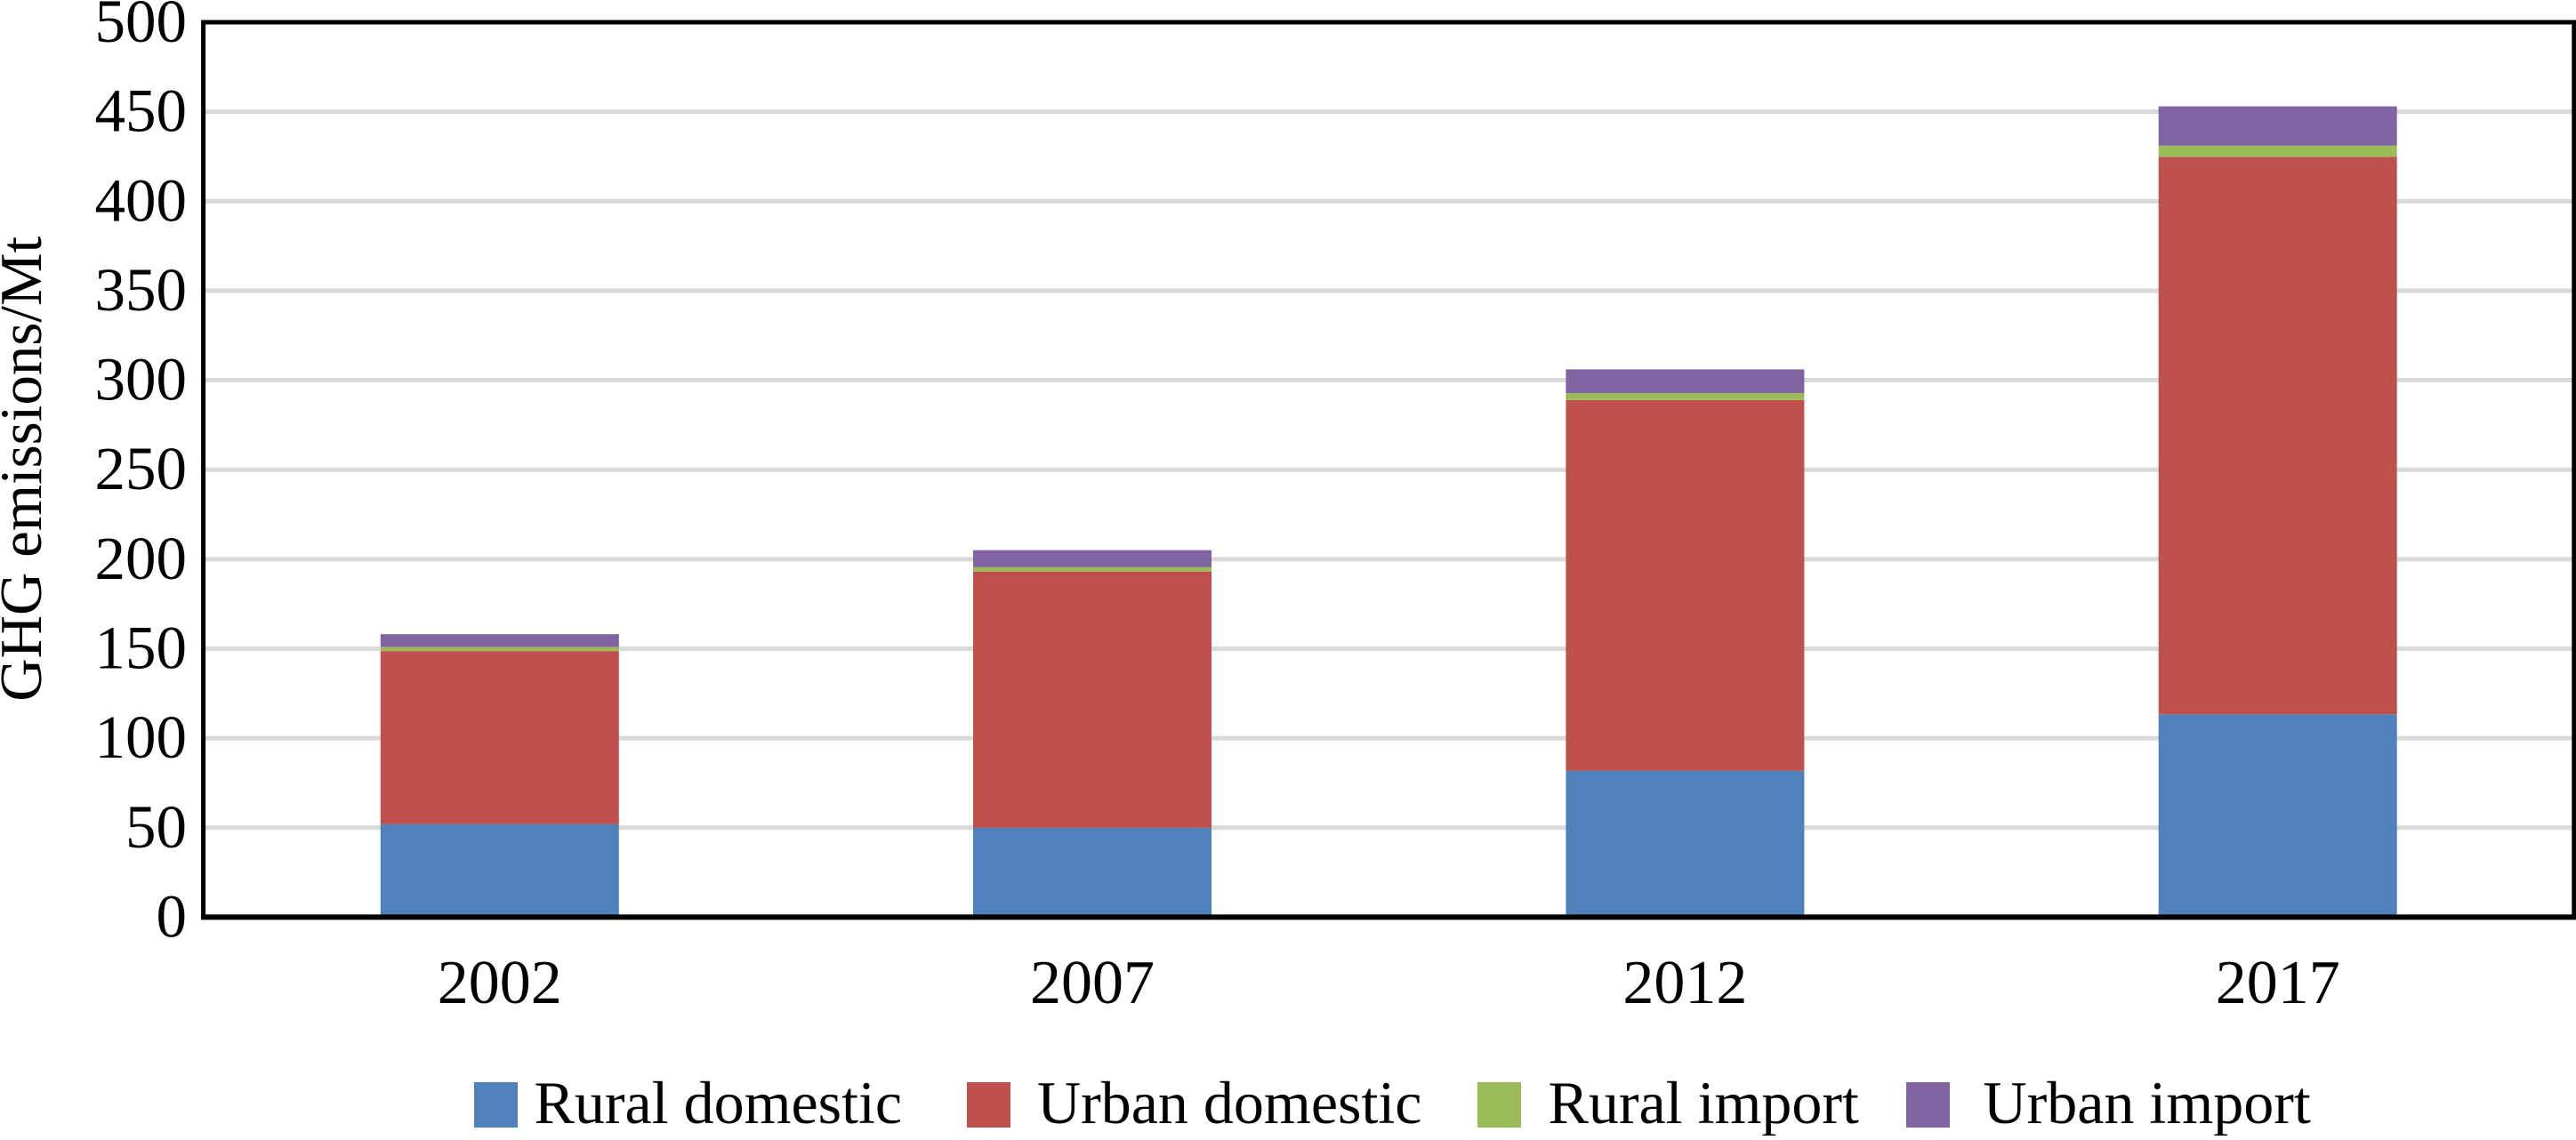 The image size is (2576, 1140). Describe the element at coordinates (1229, 1102) in the screenshot. I see `svg-text: Urban domestic` at that location.